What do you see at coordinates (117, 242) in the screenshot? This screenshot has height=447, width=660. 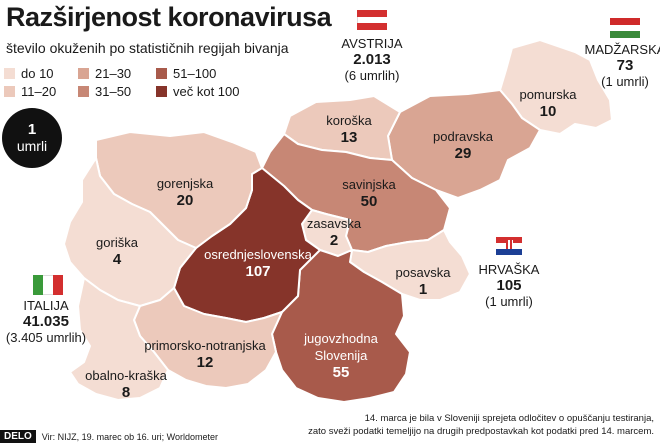 I see `region-name: goriška` at bounding box center [117, 242].